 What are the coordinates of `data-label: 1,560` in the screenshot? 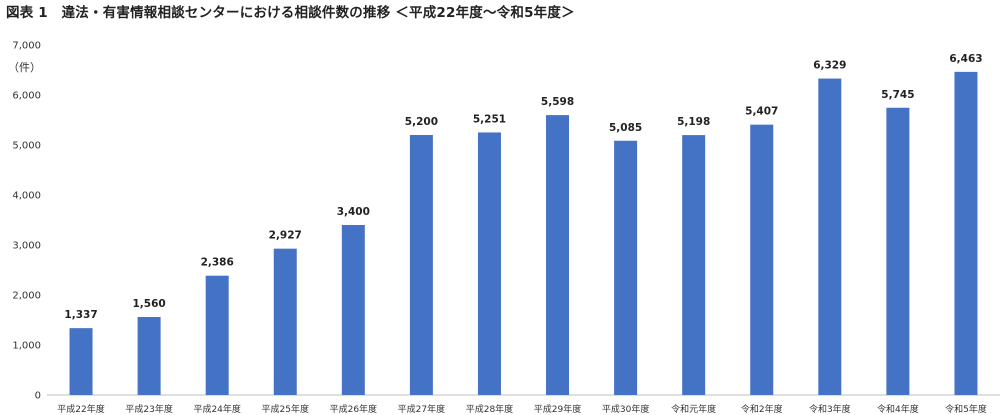 It's located at (148, 304).